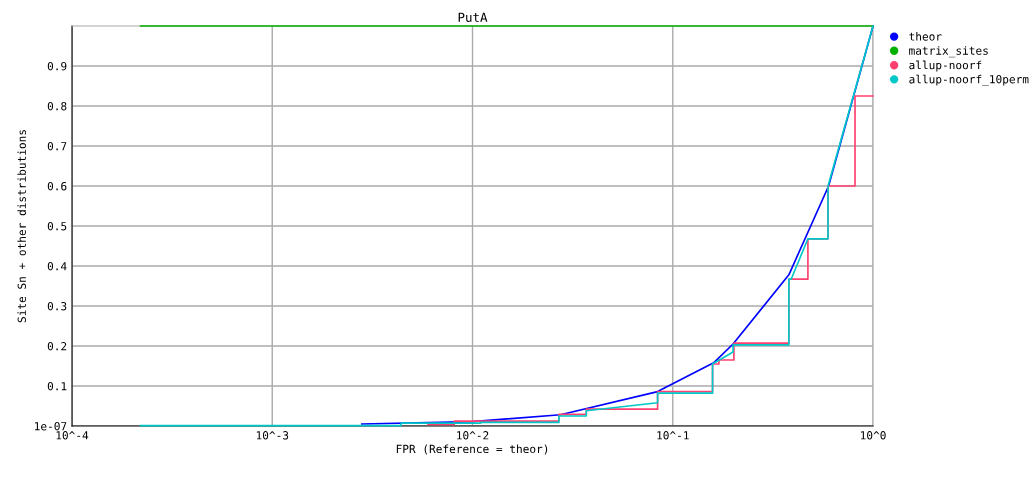 The width and height of the screenshot is (1030, 478). What do you see at coordinates (473, 435) in the screenshot?
I see `x-tick-label: 10^-2` at bounding box center [473, 435].